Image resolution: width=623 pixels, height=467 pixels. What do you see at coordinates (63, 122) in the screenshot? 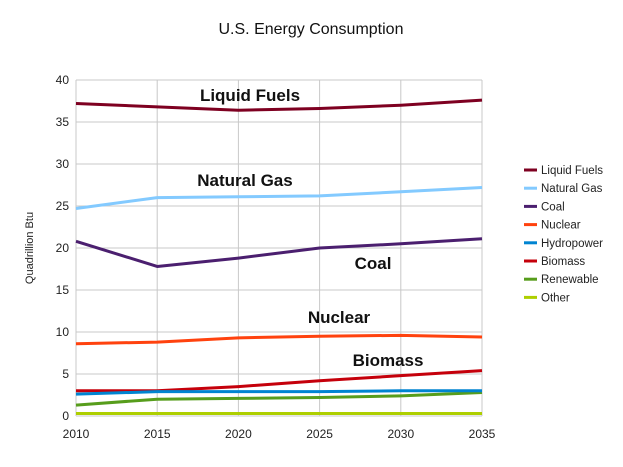
I see `y-tick-label: 35` at bounding box center [63, 122].